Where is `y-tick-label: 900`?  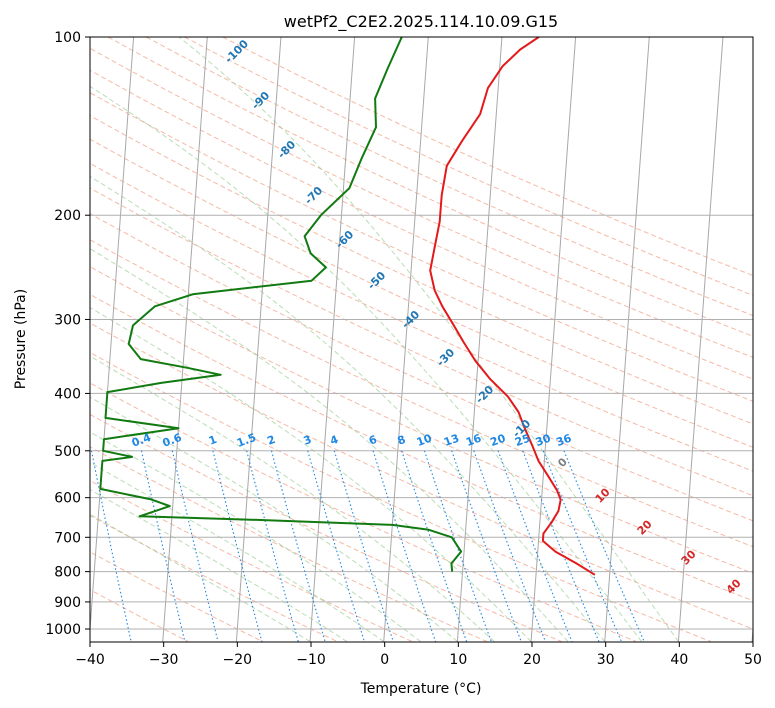
y-tick-label: 900 is located at coordinates (67, 603).